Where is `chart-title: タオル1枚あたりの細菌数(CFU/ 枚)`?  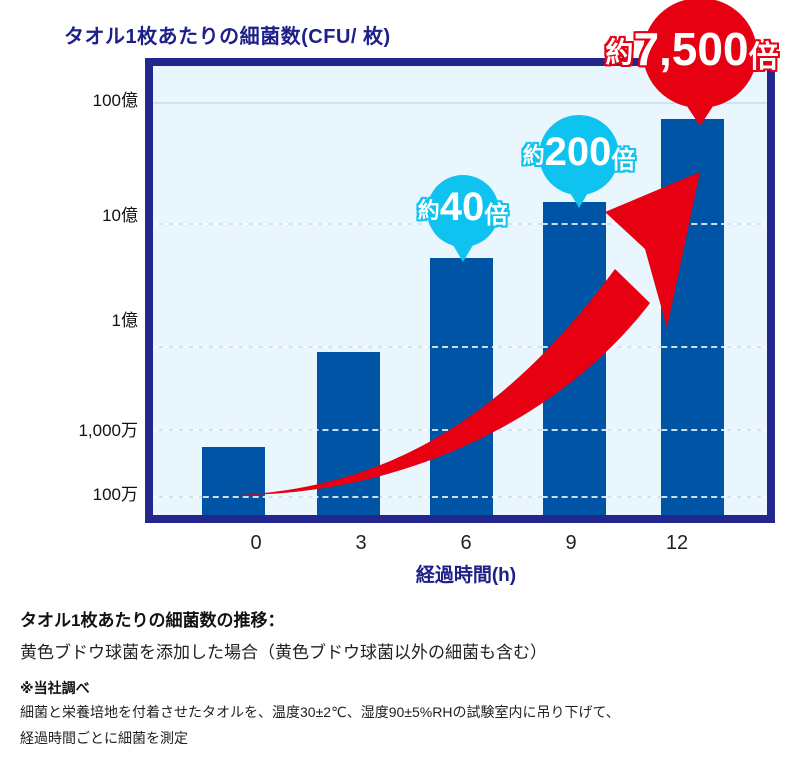 chart-title: タオル1枚あたりの細菌数(CFU/ 枚) is located at coordinates (227, 37).